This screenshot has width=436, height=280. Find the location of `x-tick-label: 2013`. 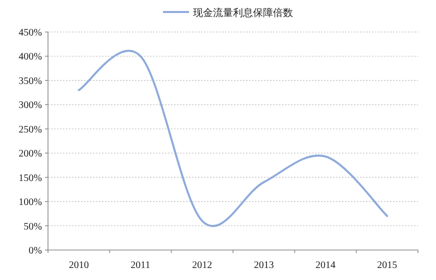

x-tick-label: 2013 is located at coordinates (264, 265).